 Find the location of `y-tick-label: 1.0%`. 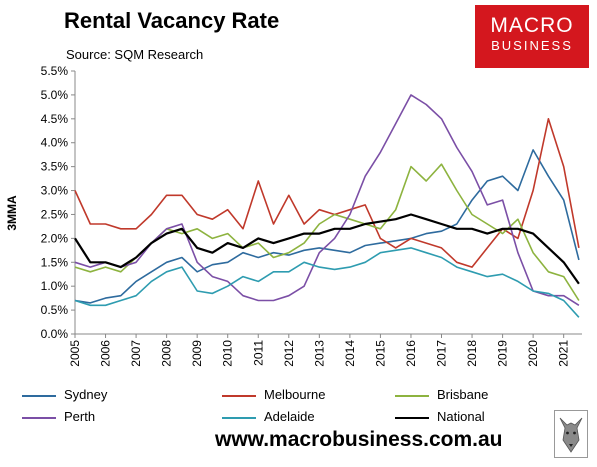

y-tick-label: 1.0% is located at coordinates (55, 286).